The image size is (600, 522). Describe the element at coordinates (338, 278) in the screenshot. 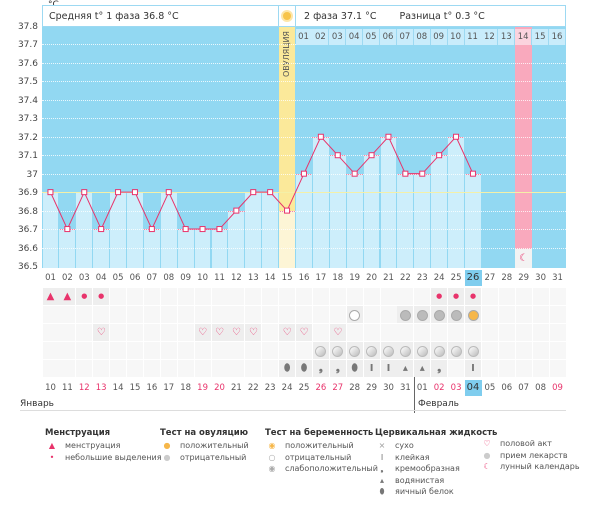

I see `cycle-day-label: 18` at that location.